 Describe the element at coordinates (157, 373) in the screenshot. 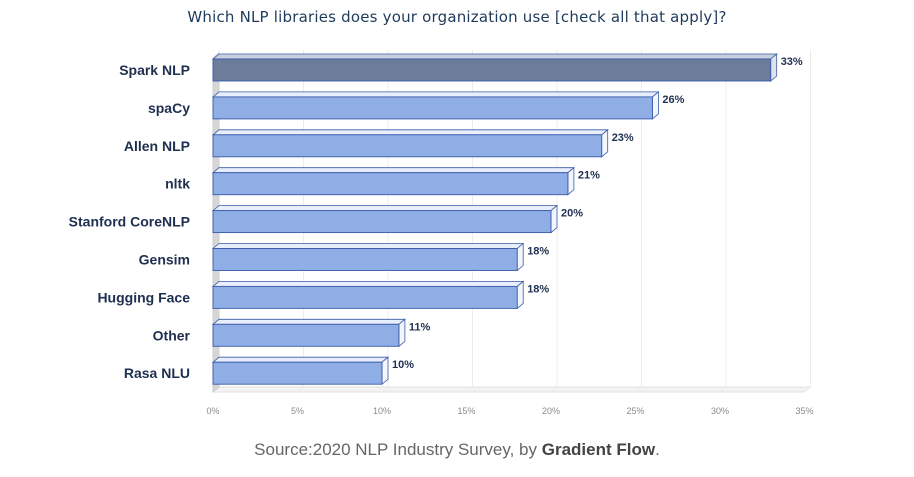

I see `category-label: Rasa NLU` at that location.